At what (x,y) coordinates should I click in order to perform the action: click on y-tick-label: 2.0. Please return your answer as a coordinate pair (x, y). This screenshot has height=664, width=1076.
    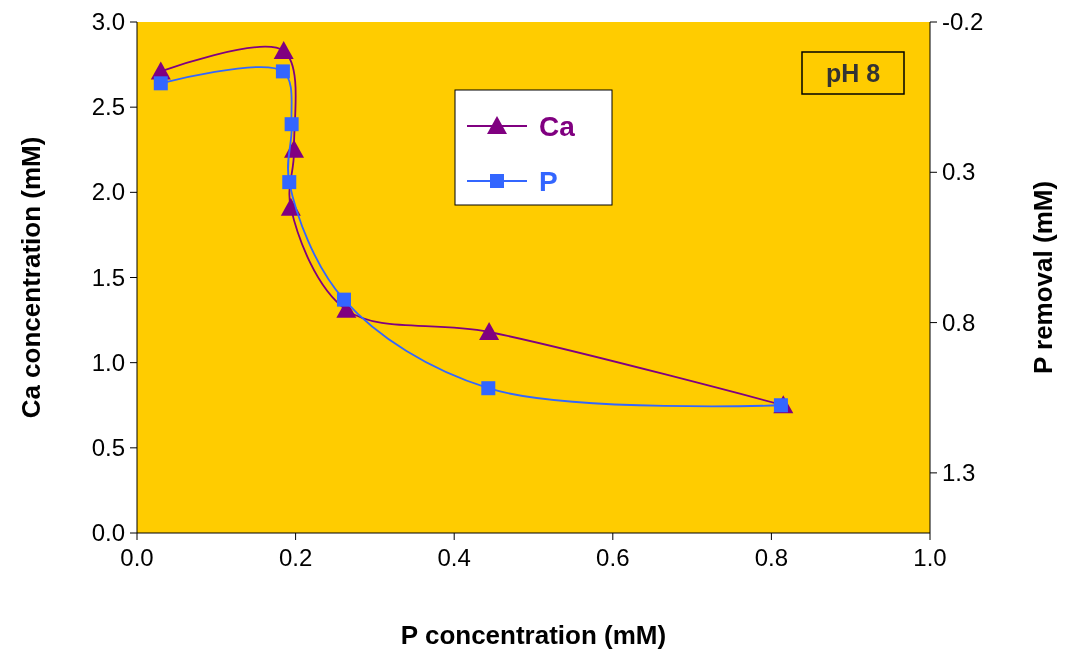
    Looking at the image, I should click on (108, 192).